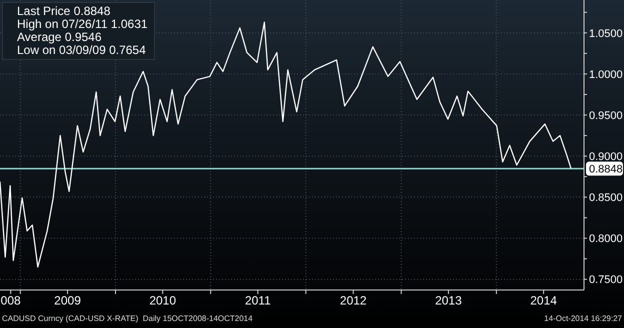 The height and width of the screenshot is (328, 624). I want to click on annotation: Average 0.9546, so click(60, 37).